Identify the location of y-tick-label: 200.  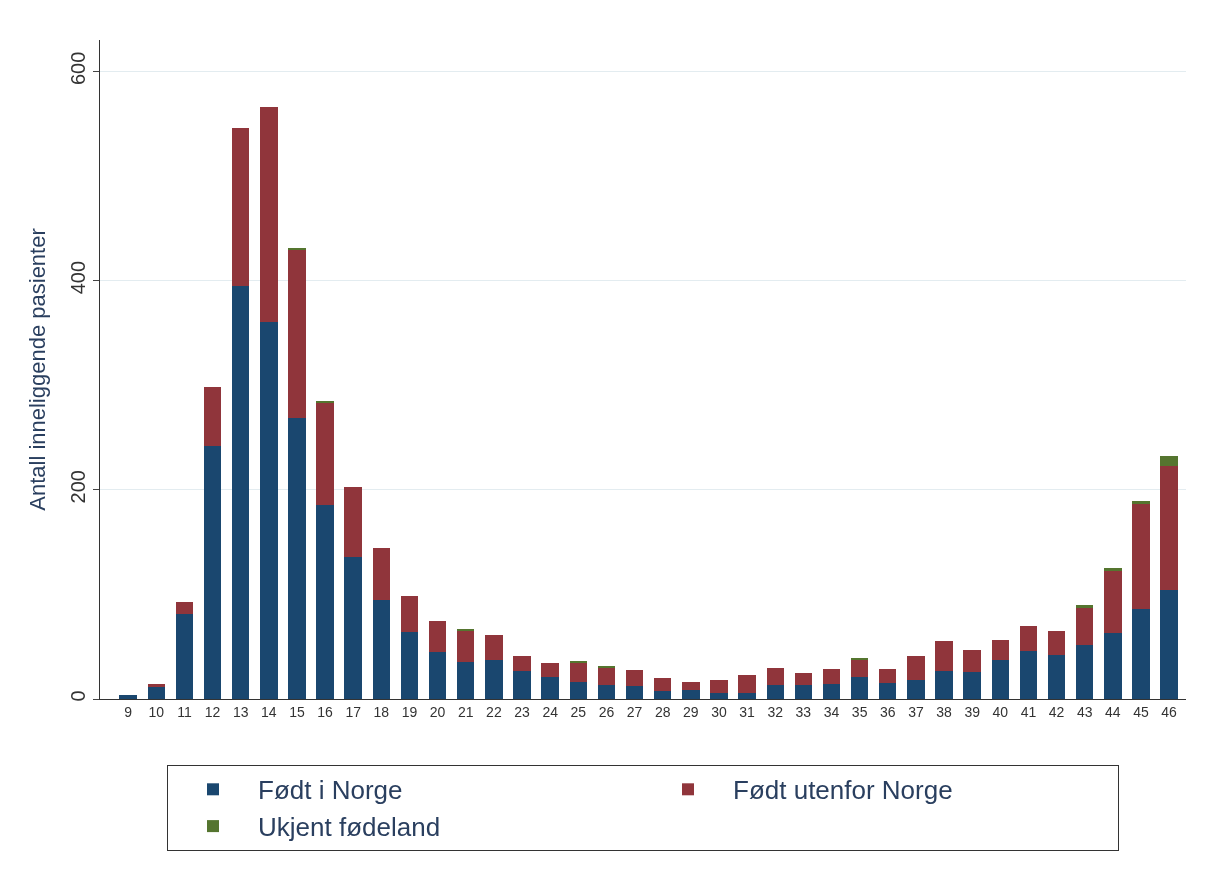
(78, 487).